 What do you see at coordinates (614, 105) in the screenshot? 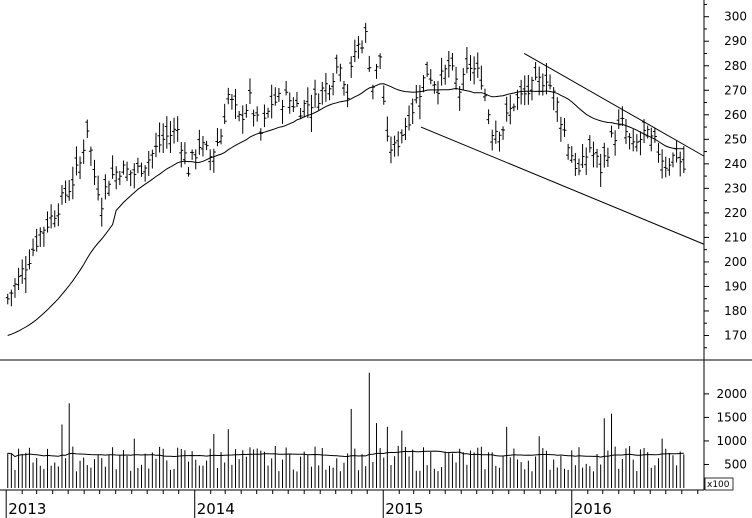
I see `trend-line-upper` at bounding box center [614, 105].